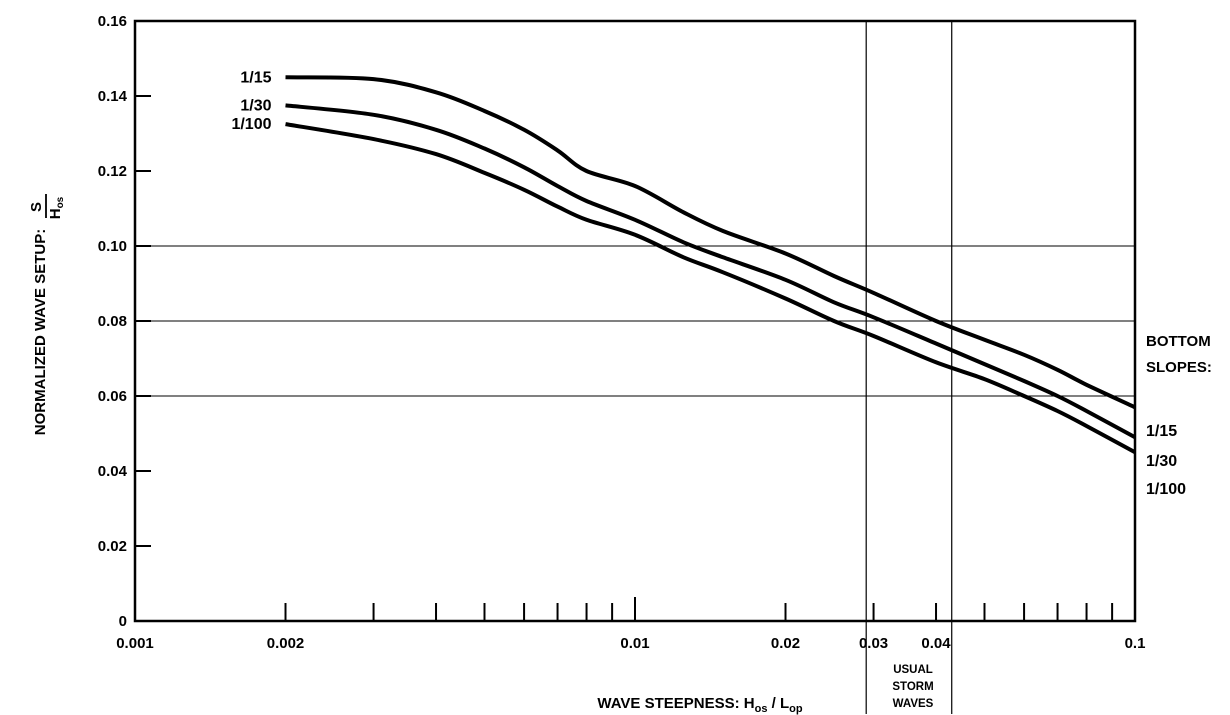  What do you see at coordinates (112, 546) in the screenshot?
I see `y-tick-label: 0.02` at bounding box center [112, 546].